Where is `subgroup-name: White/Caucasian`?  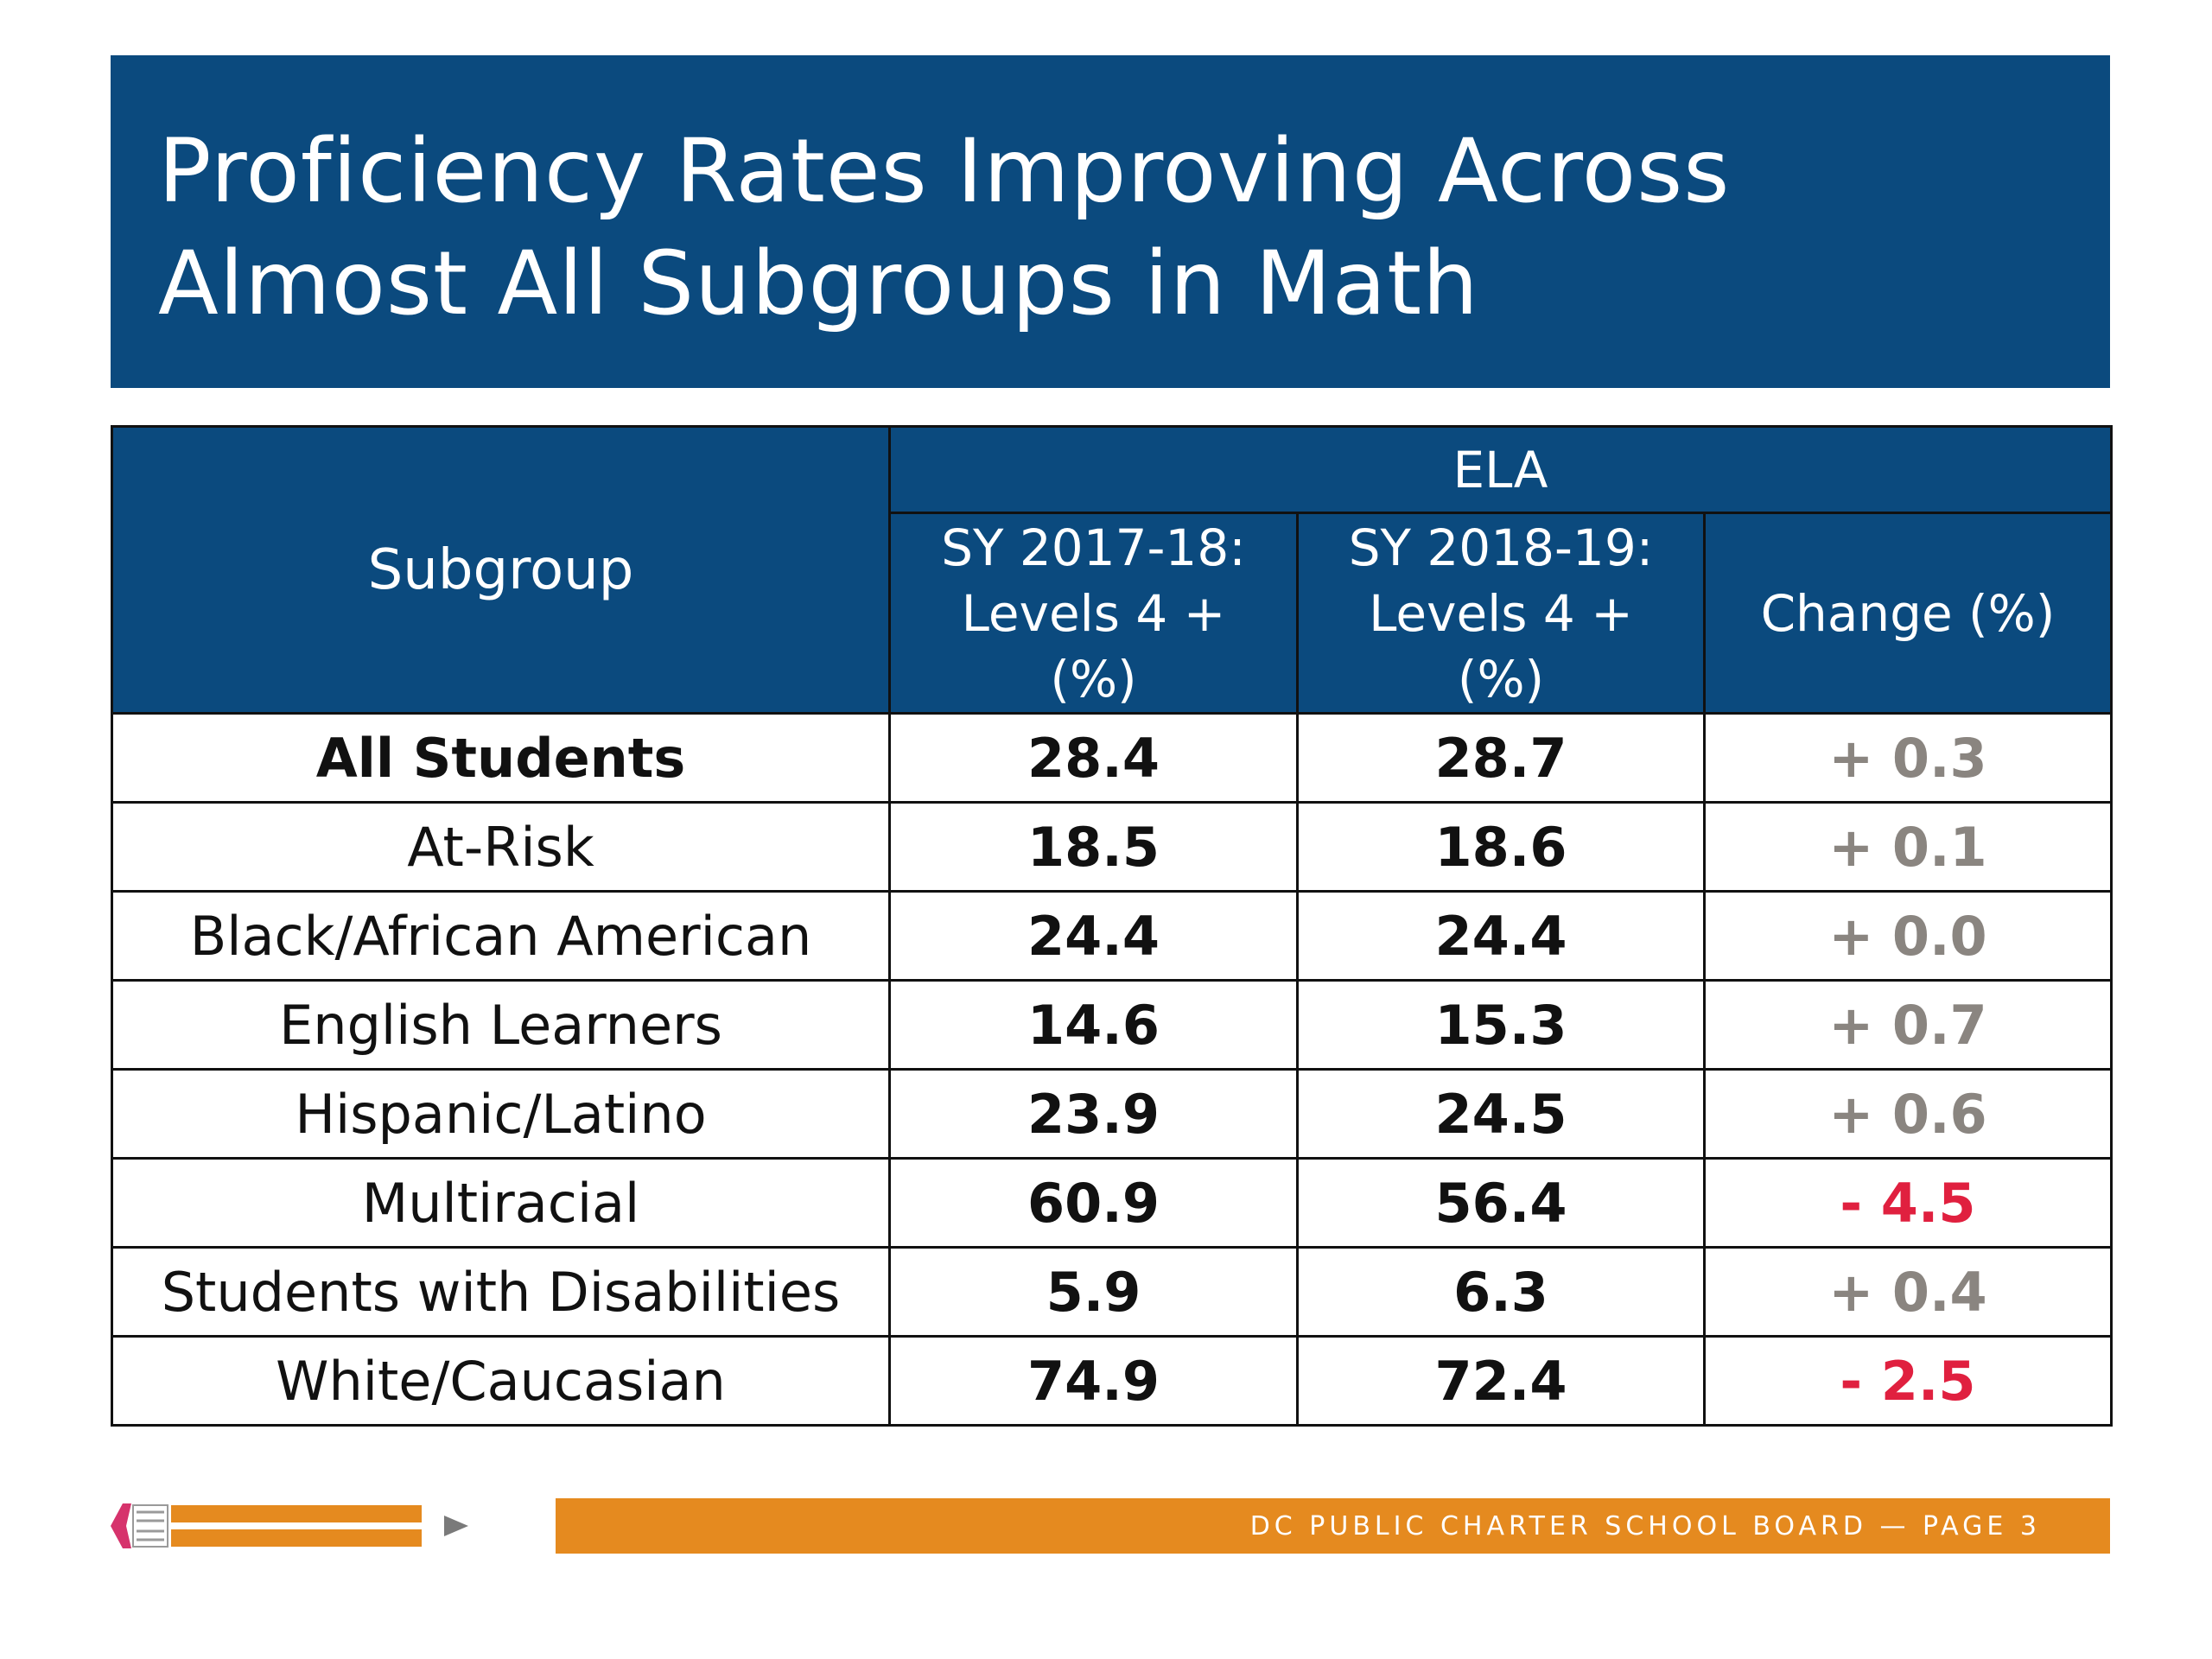
subgroup-name: White/Caucasian is located at coordinates (501, 1381).